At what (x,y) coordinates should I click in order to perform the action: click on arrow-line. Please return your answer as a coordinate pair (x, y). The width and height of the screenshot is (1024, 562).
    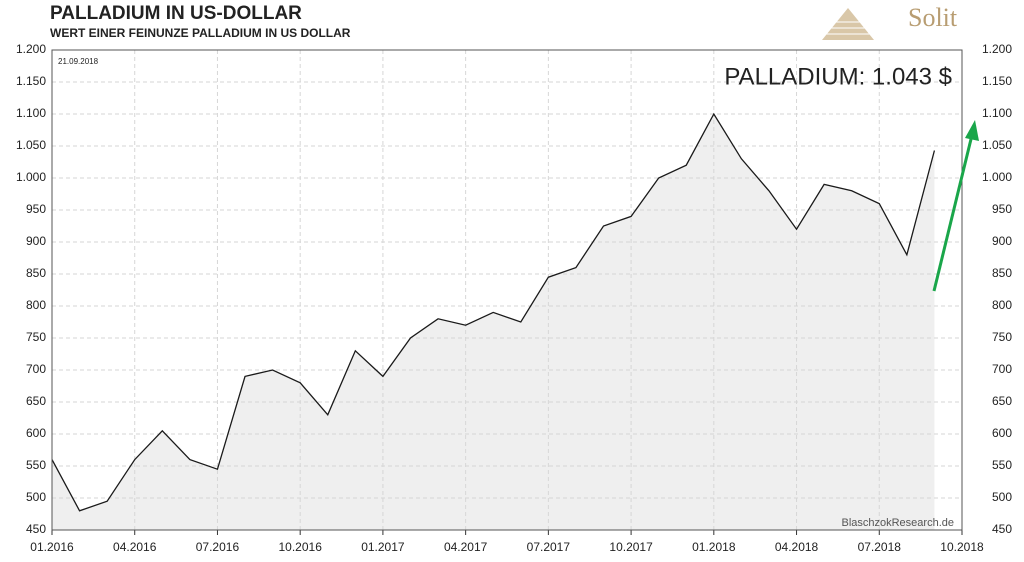
    Looking at the image, I should click on (953, 213).